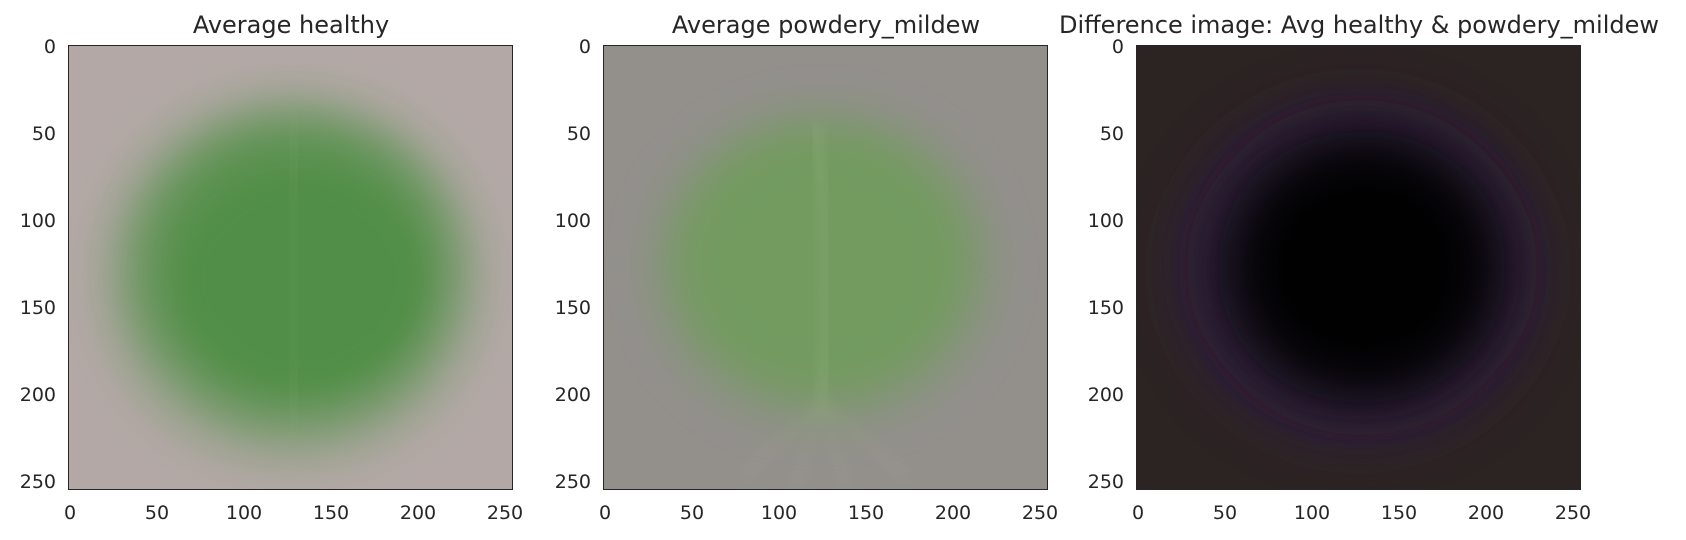  Describe the element at coordinates (826, 25) in the screenshot. I see `panel-title: Average powdery_mildew` at that location.